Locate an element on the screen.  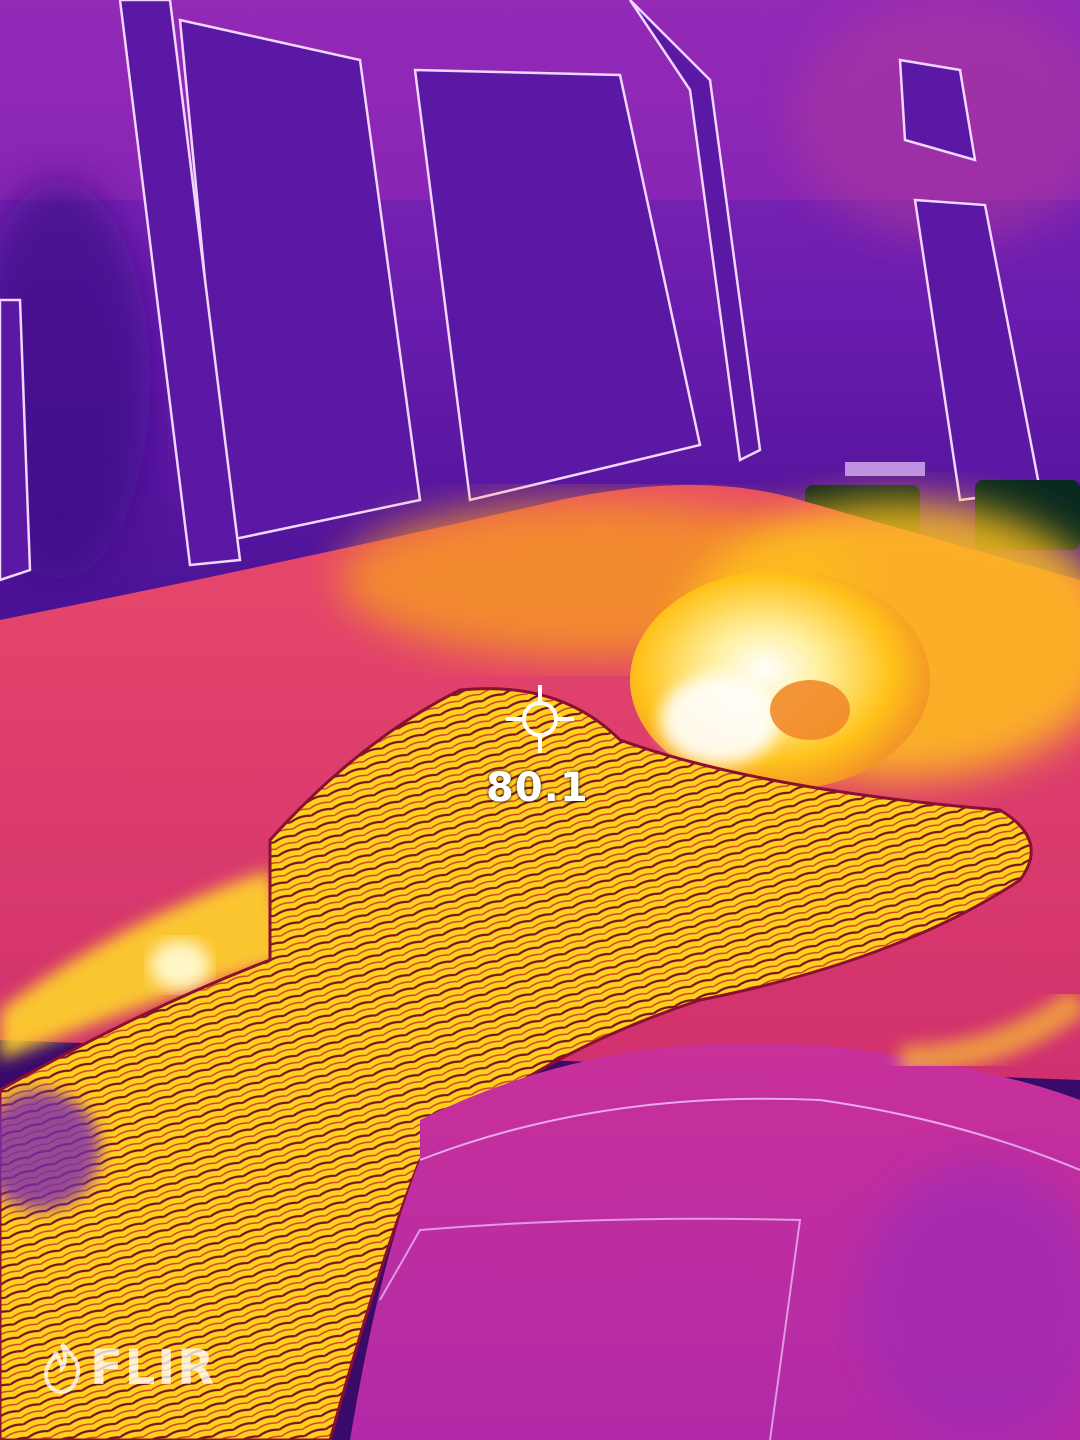
spot-temperature-unit: ° is located at coordinates (568, 775).